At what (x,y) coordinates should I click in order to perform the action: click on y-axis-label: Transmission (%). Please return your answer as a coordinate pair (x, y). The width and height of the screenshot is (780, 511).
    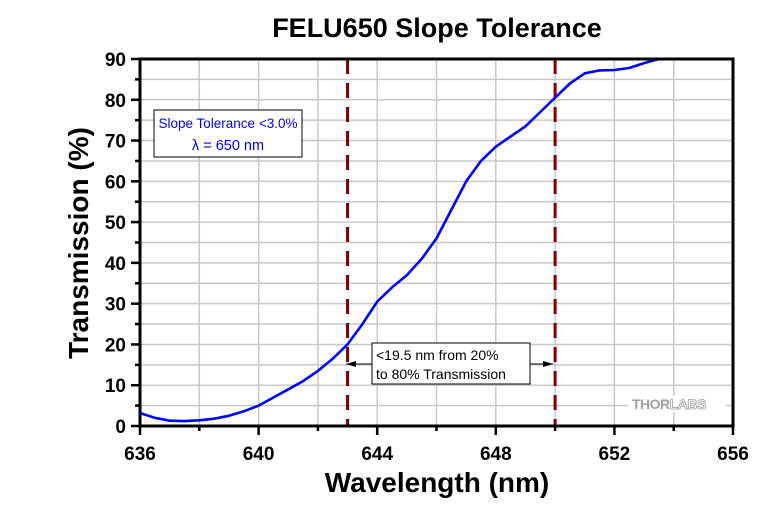
    Looking at the image, I should click on (78, 243).